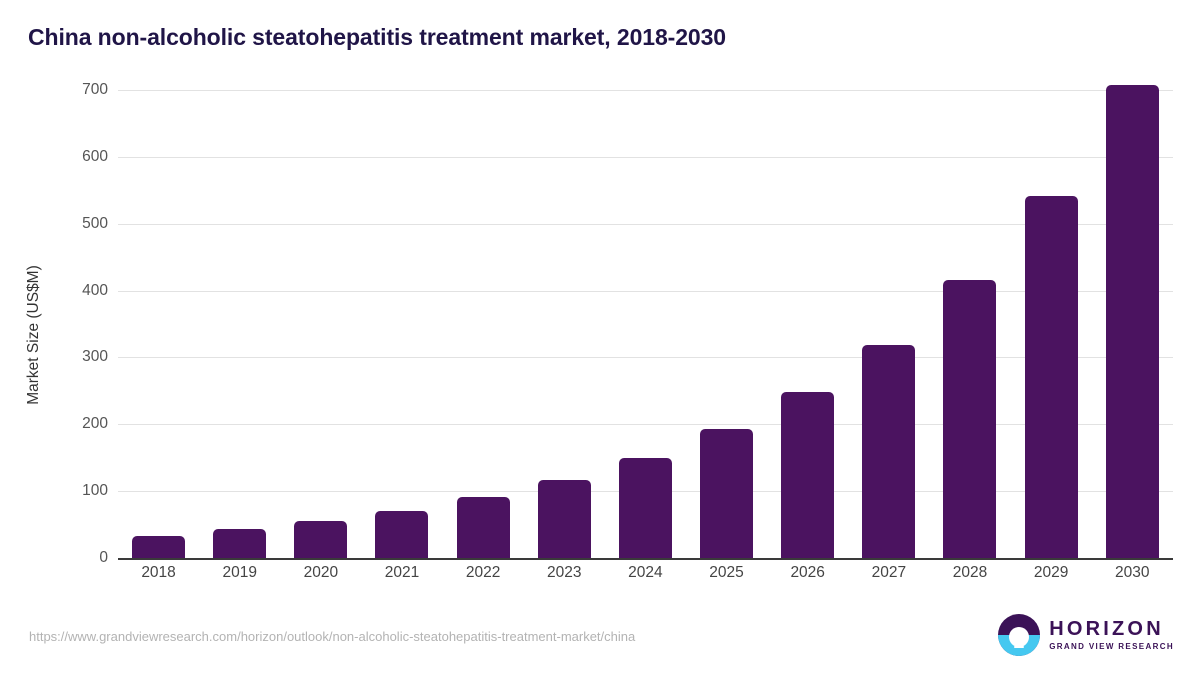  What do you see at coordinates (1019, 642) in the screenshot?
I see `logo-ray-upper` at bounding box center [1019, 642].